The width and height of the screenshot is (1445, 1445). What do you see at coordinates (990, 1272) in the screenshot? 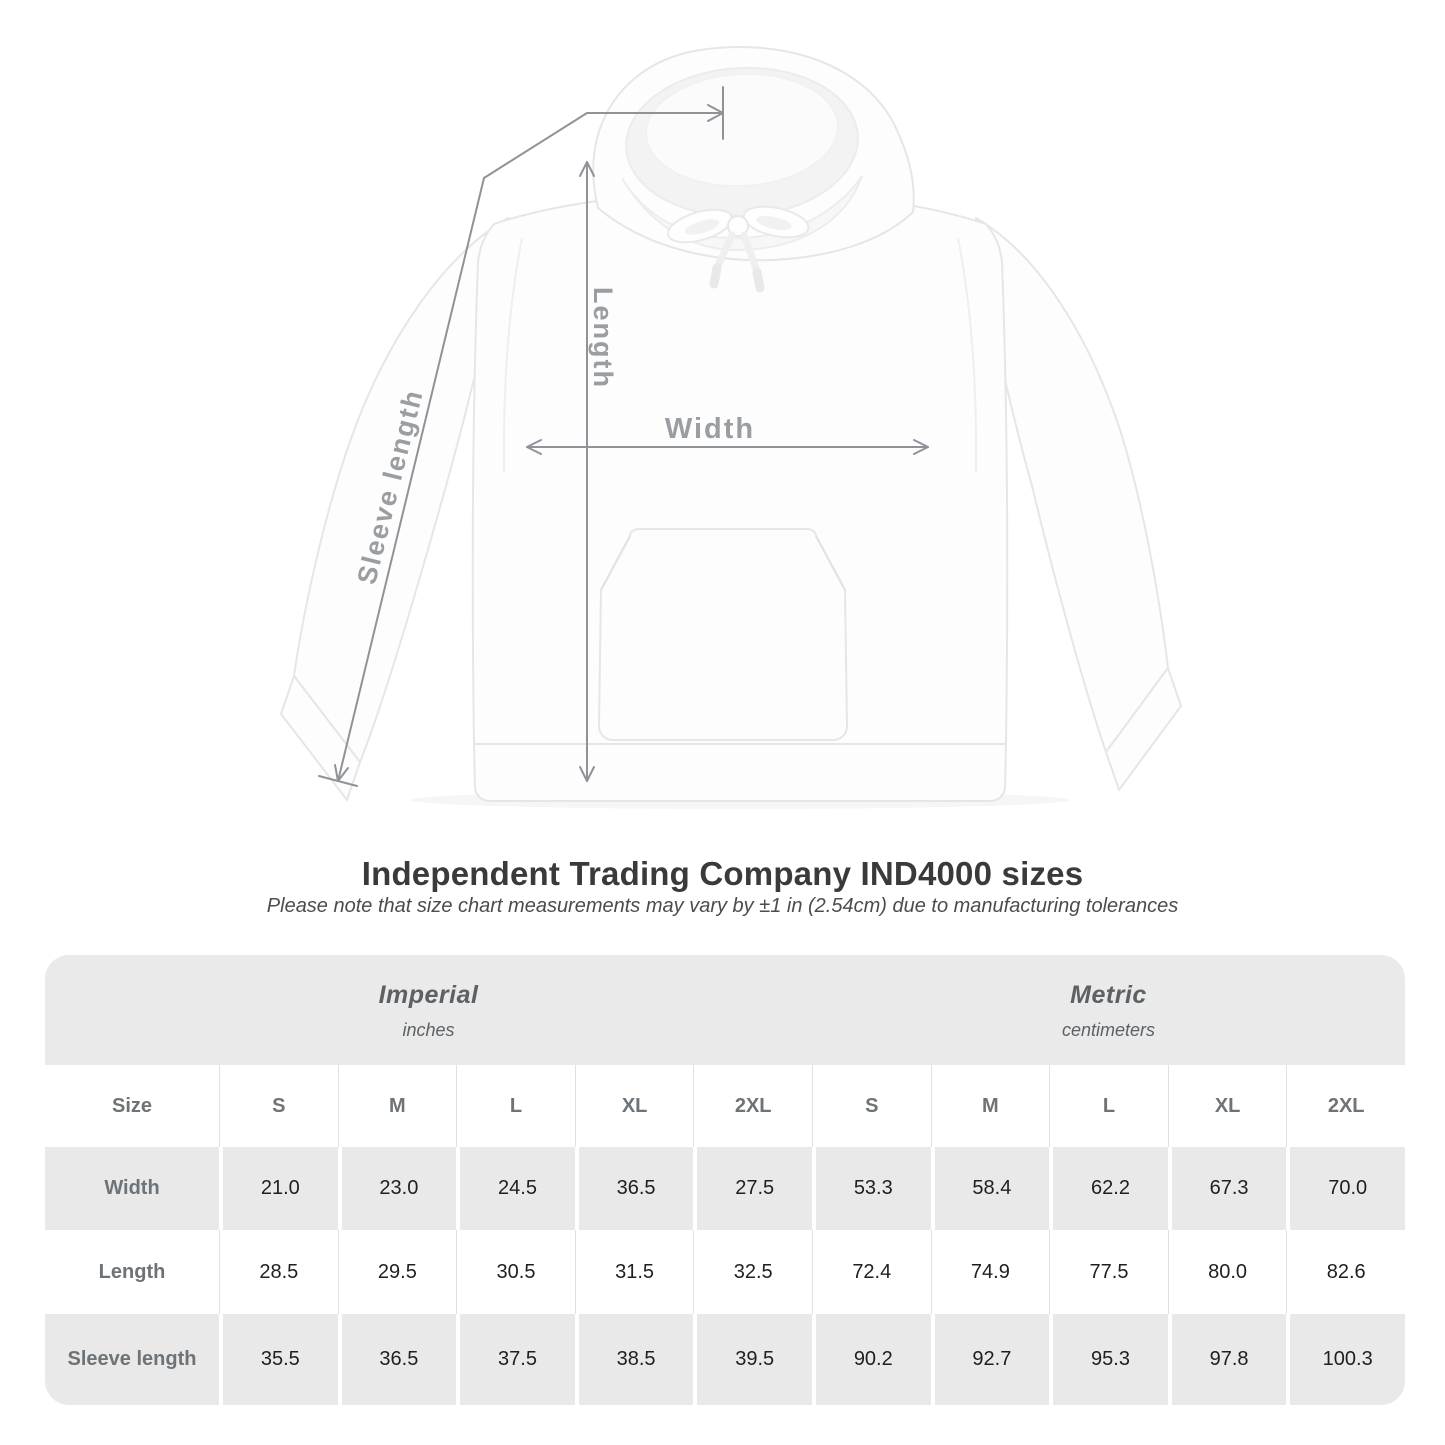
I see `table-cell: 74.9` at bounding box center [990, 1272].